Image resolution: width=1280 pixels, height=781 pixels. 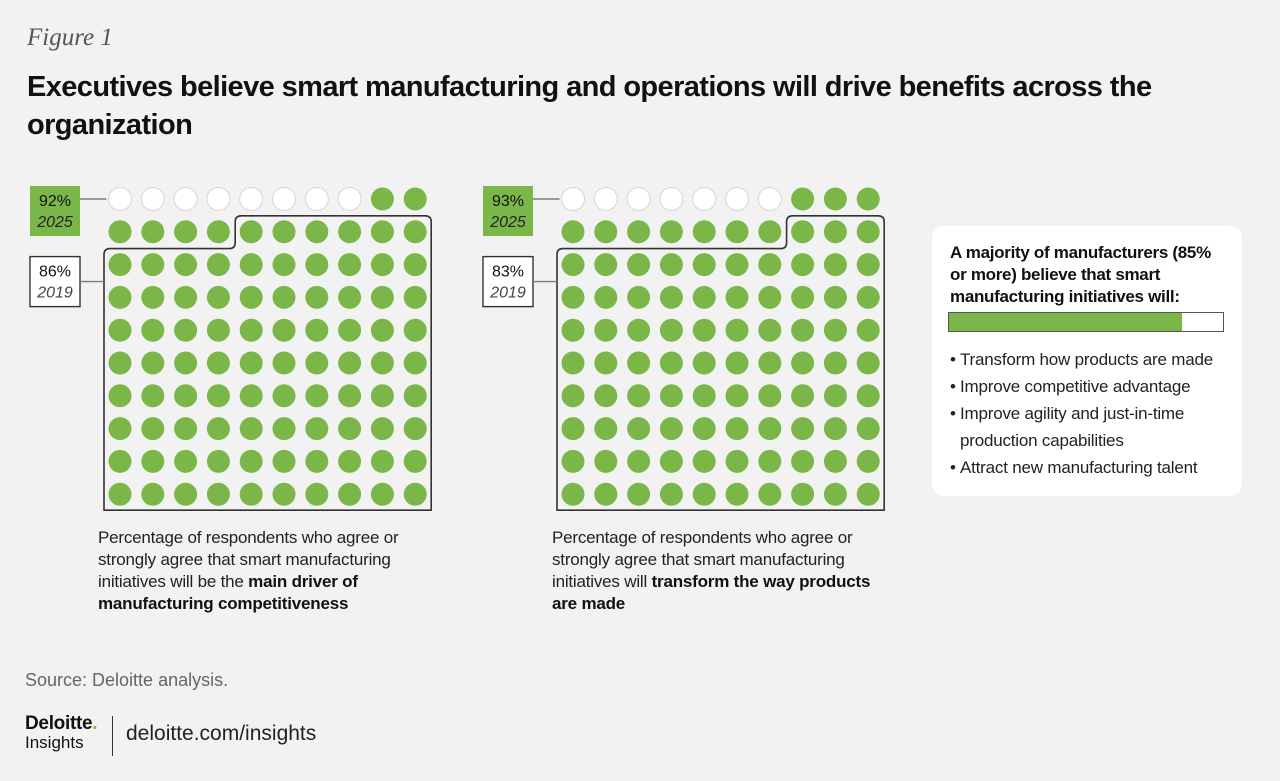 What do you see at coordinates (508, 211) in the screenshot?
I see `tag-2025-box` at bounding box center [508, 211].